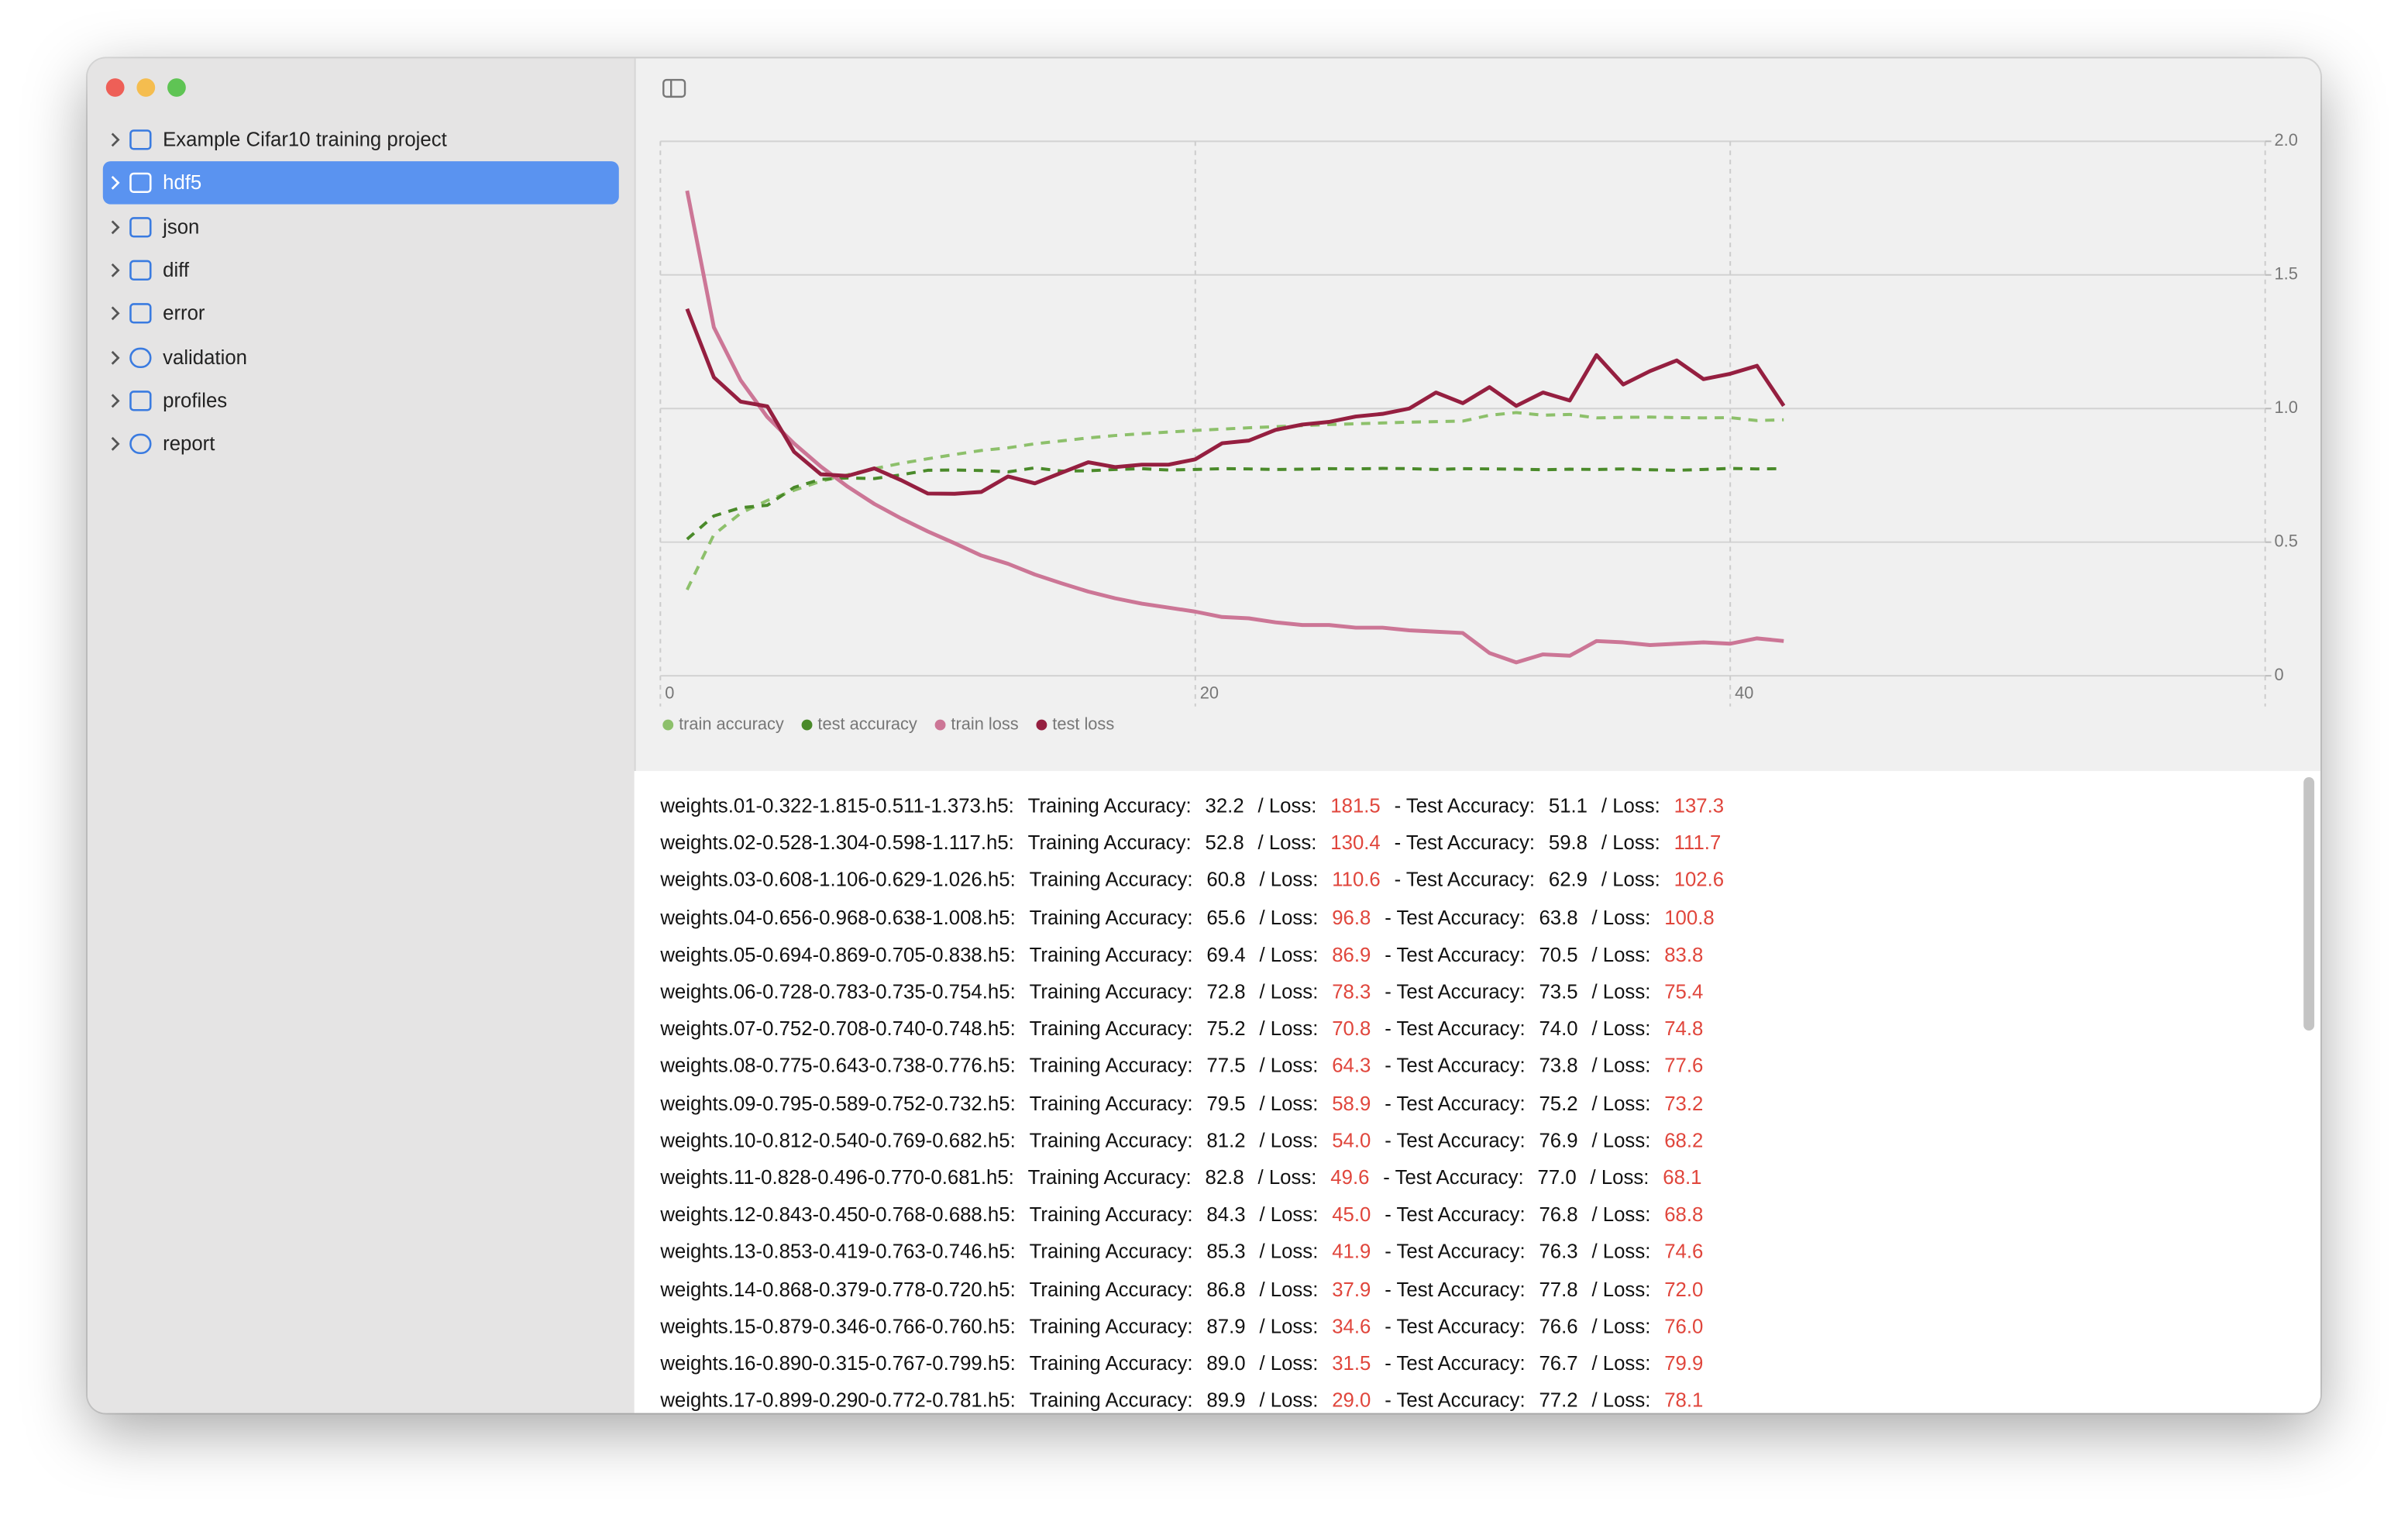 The image size is (2408, 1528). I want to click on scrollbar, so click(2309, 903).